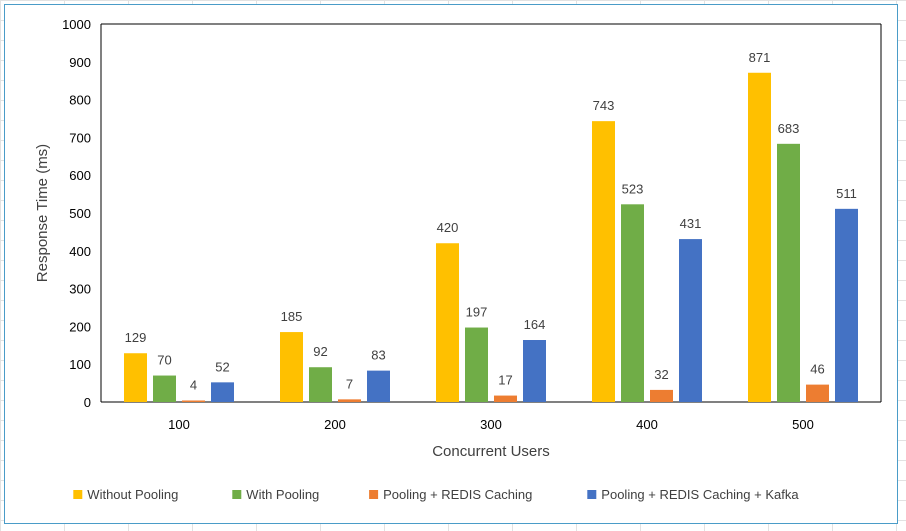 Image resolution: width=906 pixels, height=531 pixels. I want to click on legend-item: Without Pooling, so click(125, 494).